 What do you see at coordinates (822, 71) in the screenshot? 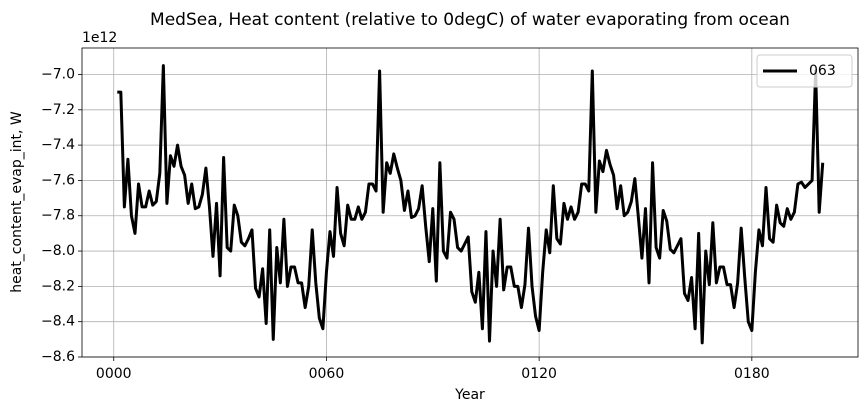
I see `legend-label: 063` at bounding box center [822, 71].